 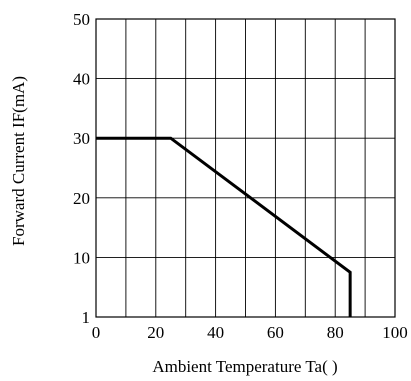 I want to click on x-tick-label: 40, so click(x=215, y=332).